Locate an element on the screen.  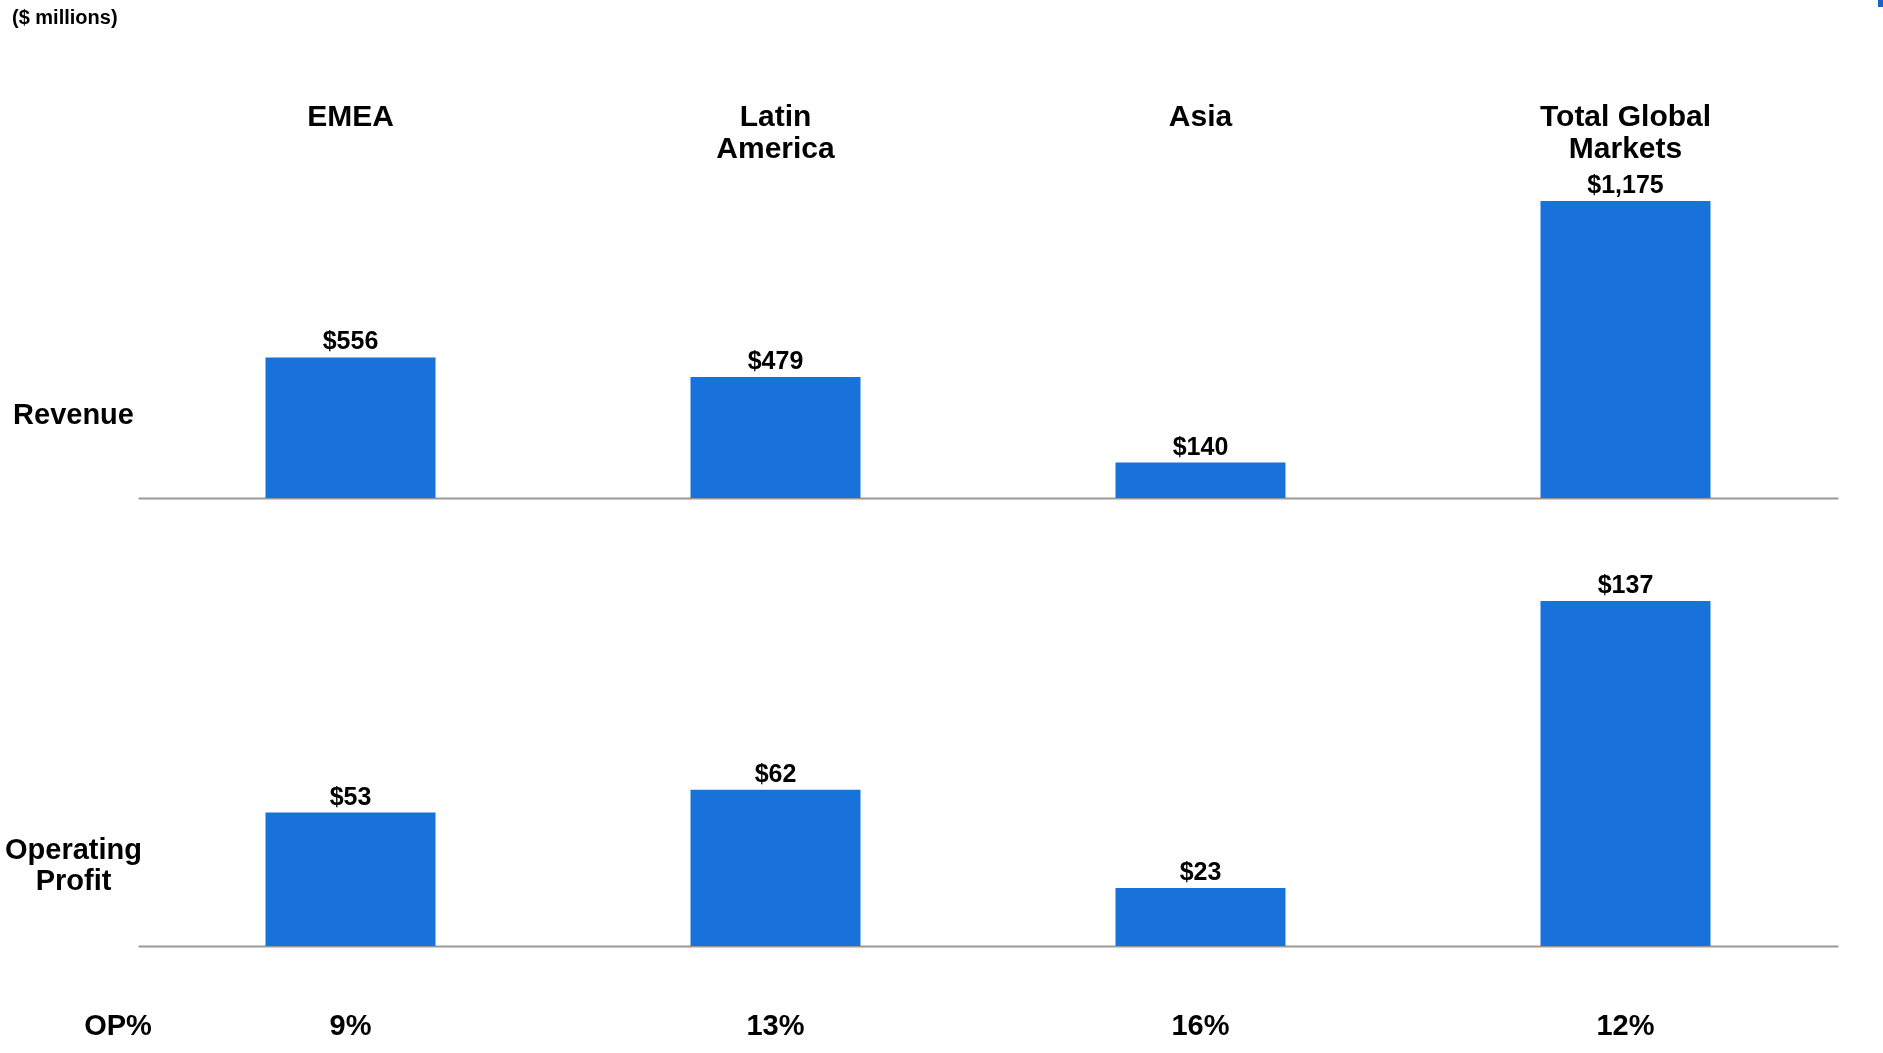
data-label: $53 is located at coordinates (350, 795).